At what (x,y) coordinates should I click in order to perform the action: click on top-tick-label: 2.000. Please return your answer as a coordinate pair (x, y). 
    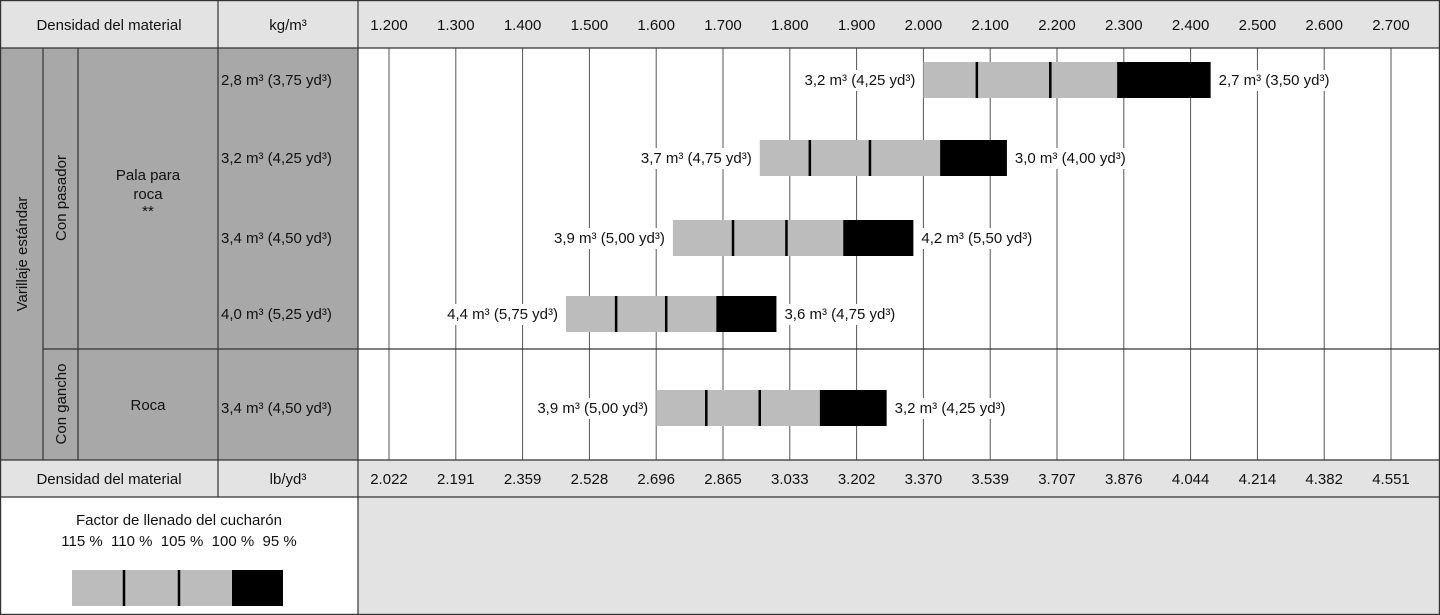
    Looking at the image, I should click on (924, 25).